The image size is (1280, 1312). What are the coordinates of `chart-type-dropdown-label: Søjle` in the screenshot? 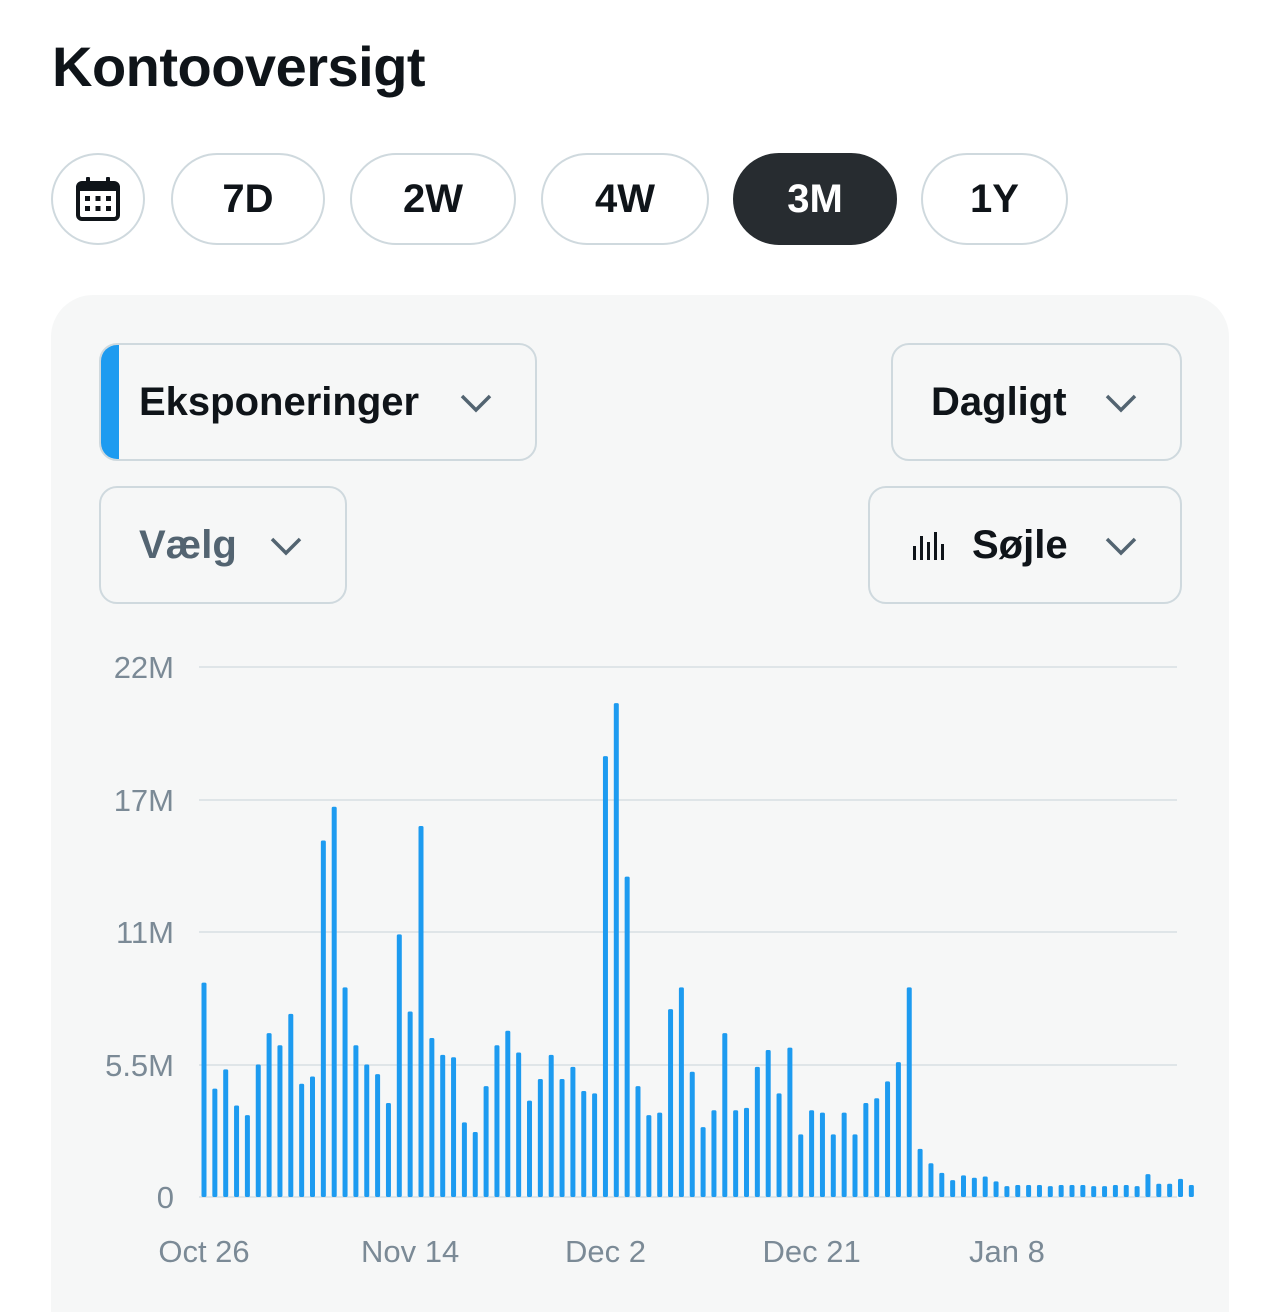 It's located at (1020, 544).